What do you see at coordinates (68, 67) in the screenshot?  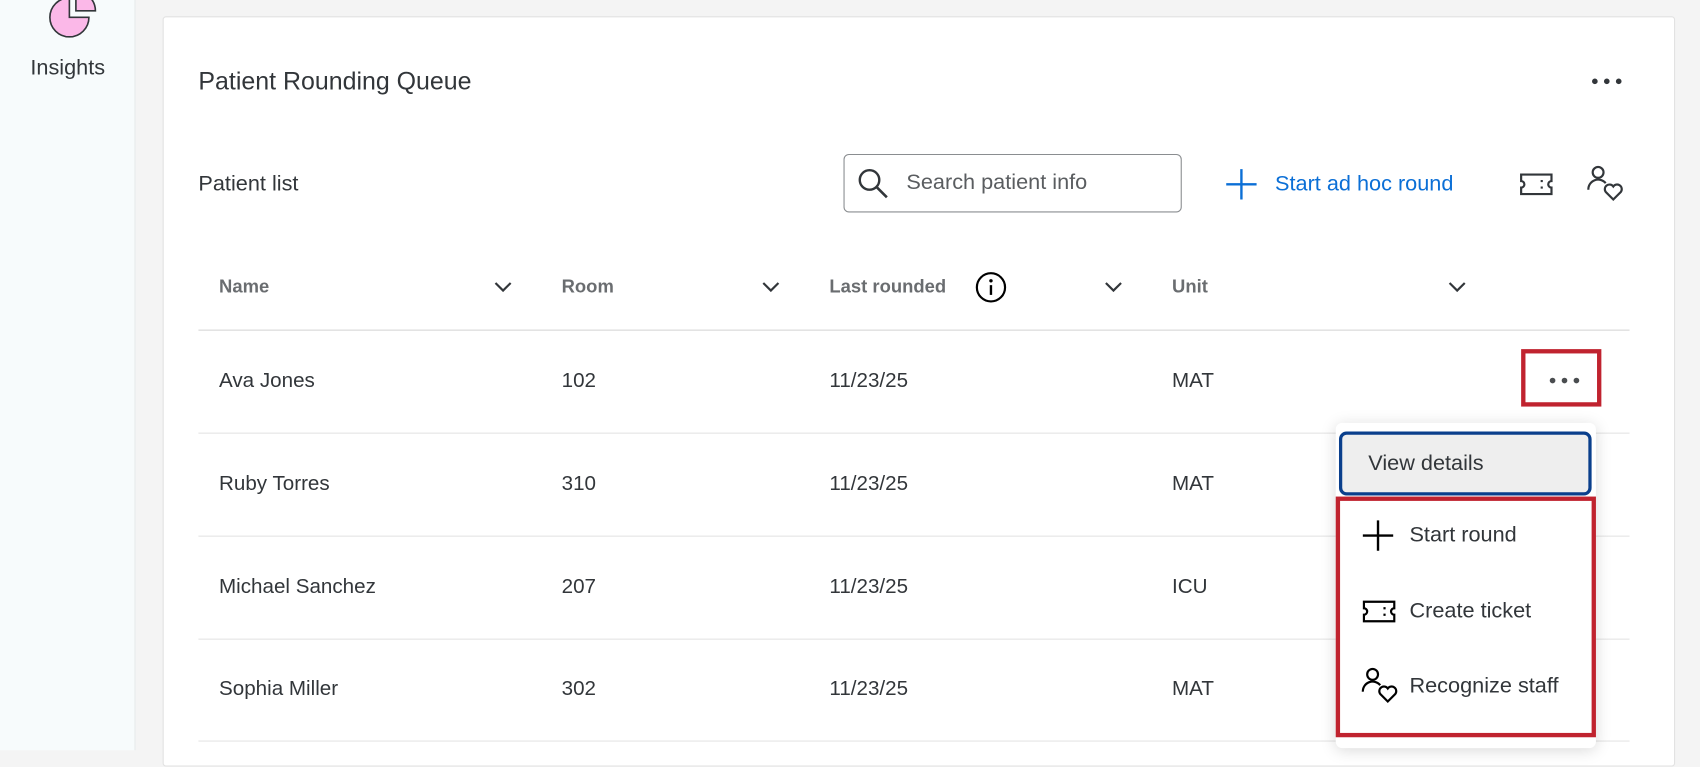 I see `sidebar-item-insights: Insights` at bounding box center [68, 67].